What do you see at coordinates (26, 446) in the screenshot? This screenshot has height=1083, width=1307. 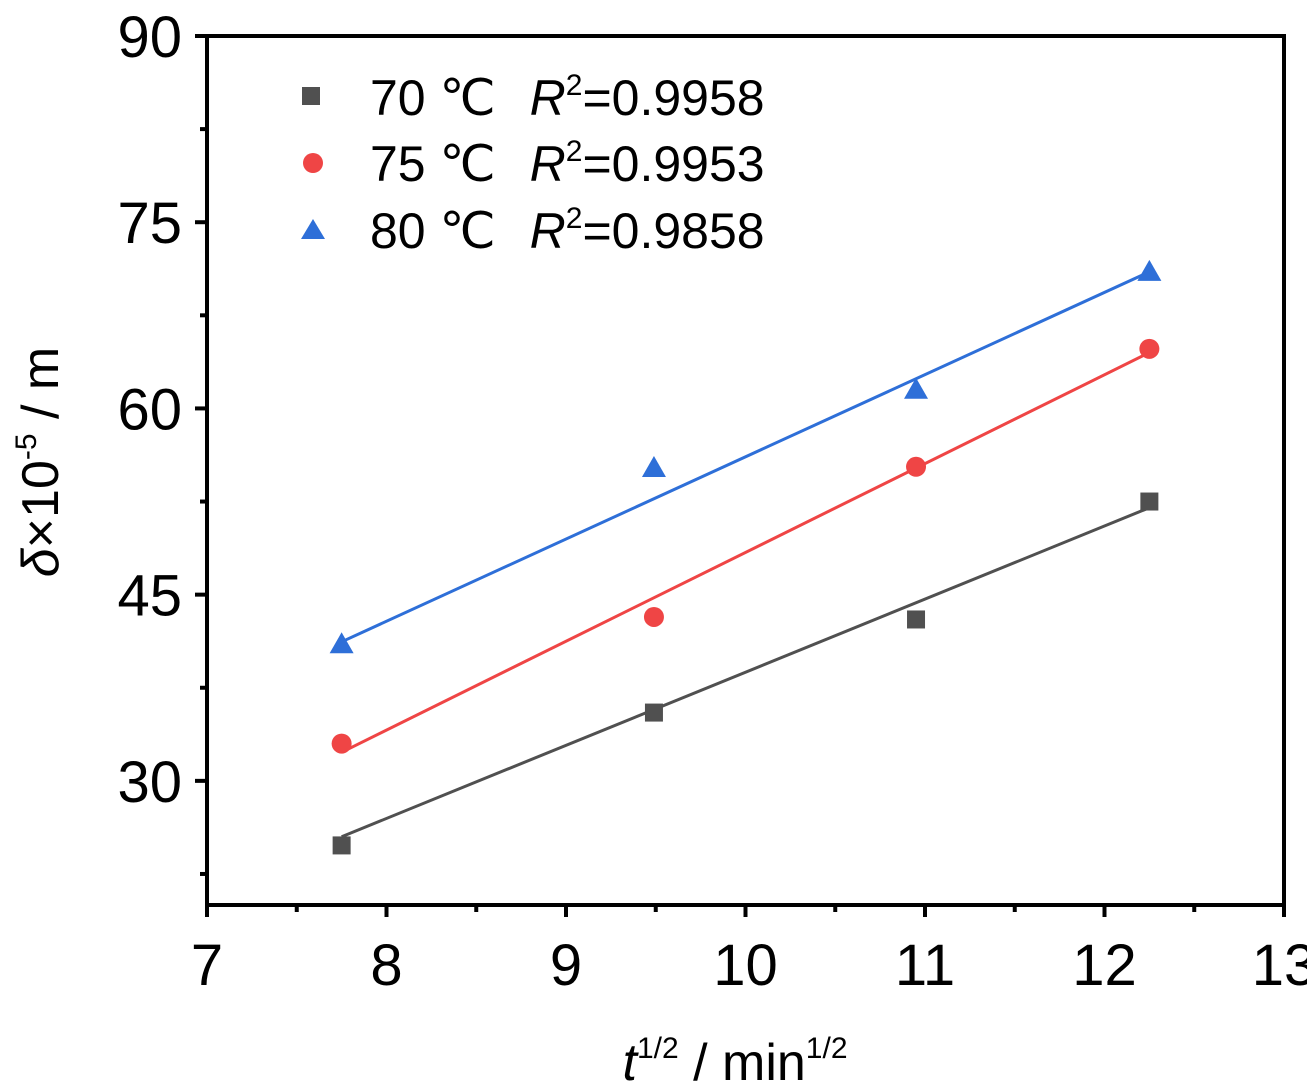 I see `y-axis-title-sup: -5` at bounding box center [26, 446].